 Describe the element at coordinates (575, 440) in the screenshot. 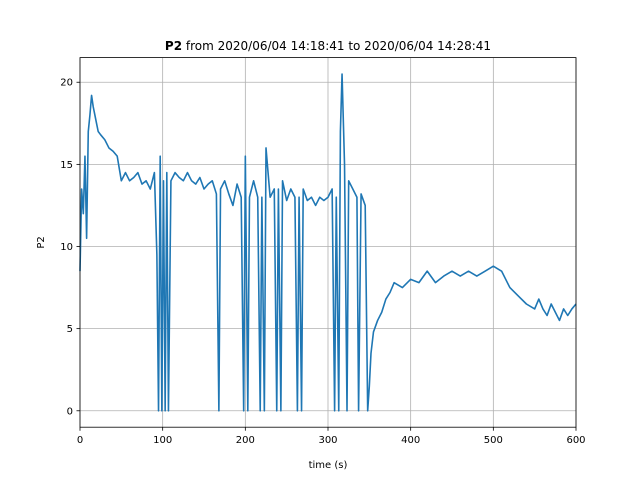

I see `x-tick-label: 600` at that location.